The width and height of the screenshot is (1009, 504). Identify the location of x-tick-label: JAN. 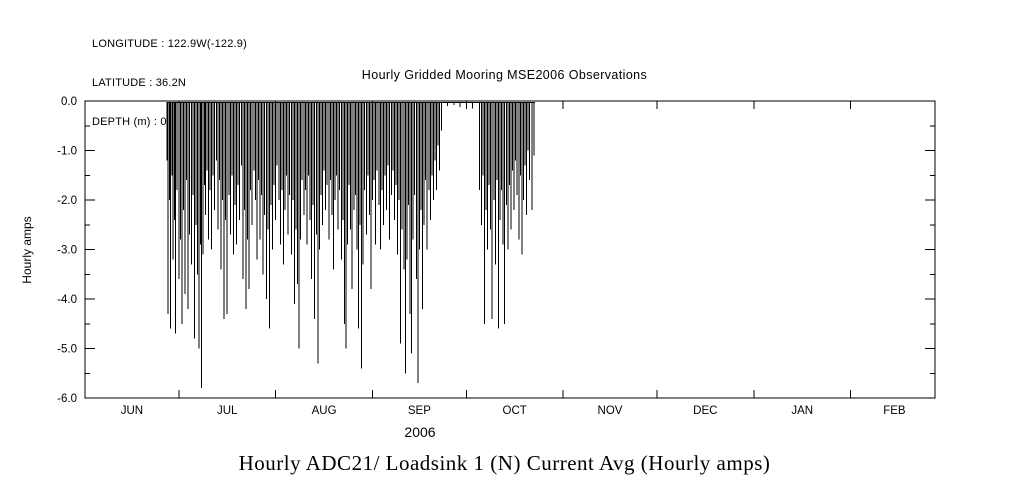
(802, 411).